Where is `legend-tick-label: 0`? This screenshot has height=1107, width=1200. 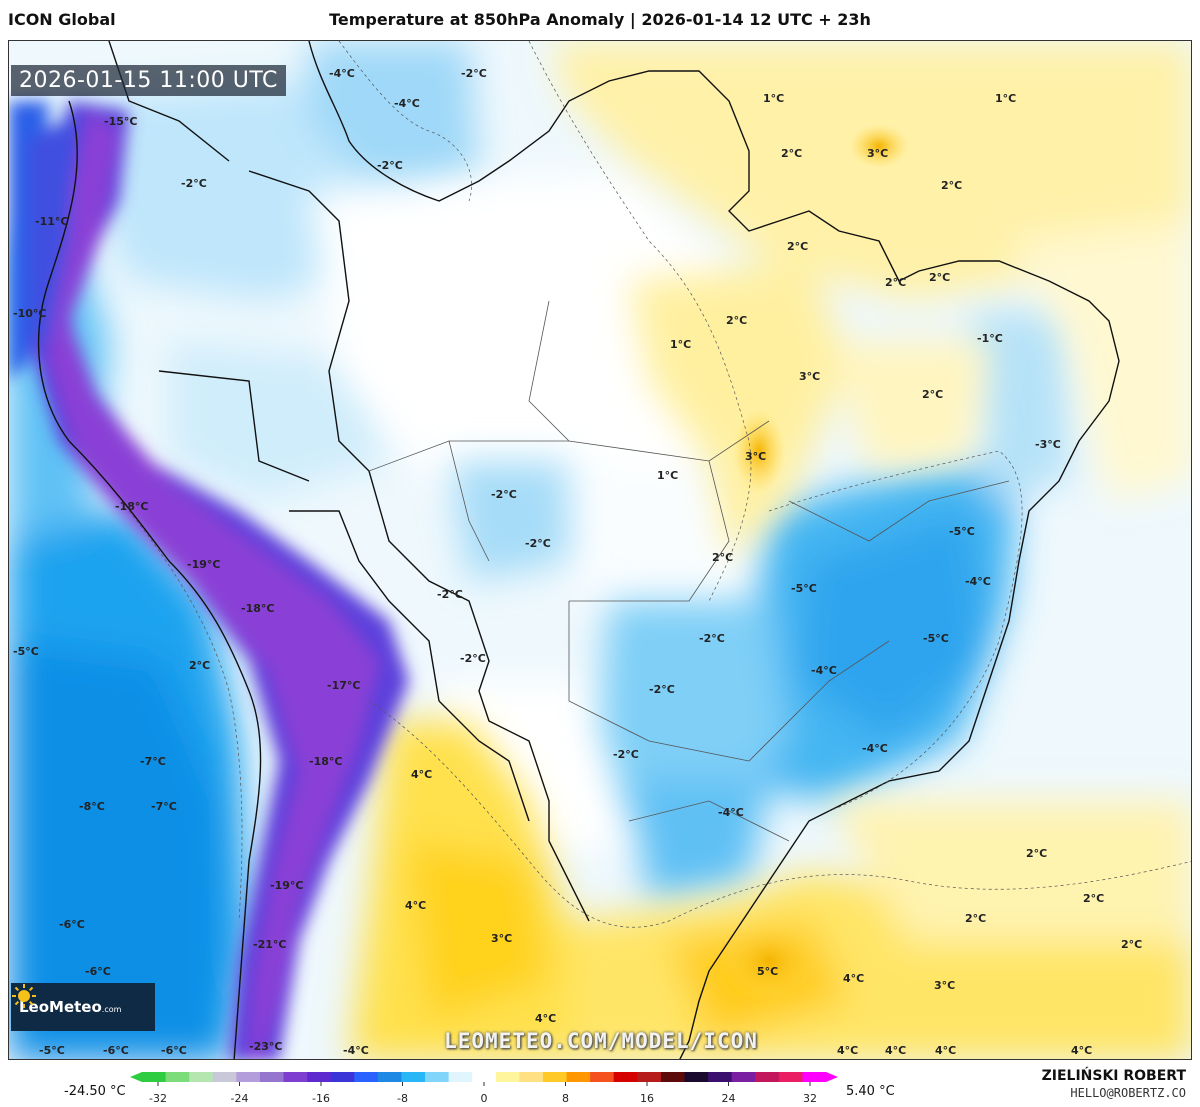 legend-tick-label: 0 is located at coordinates (484, 1098).